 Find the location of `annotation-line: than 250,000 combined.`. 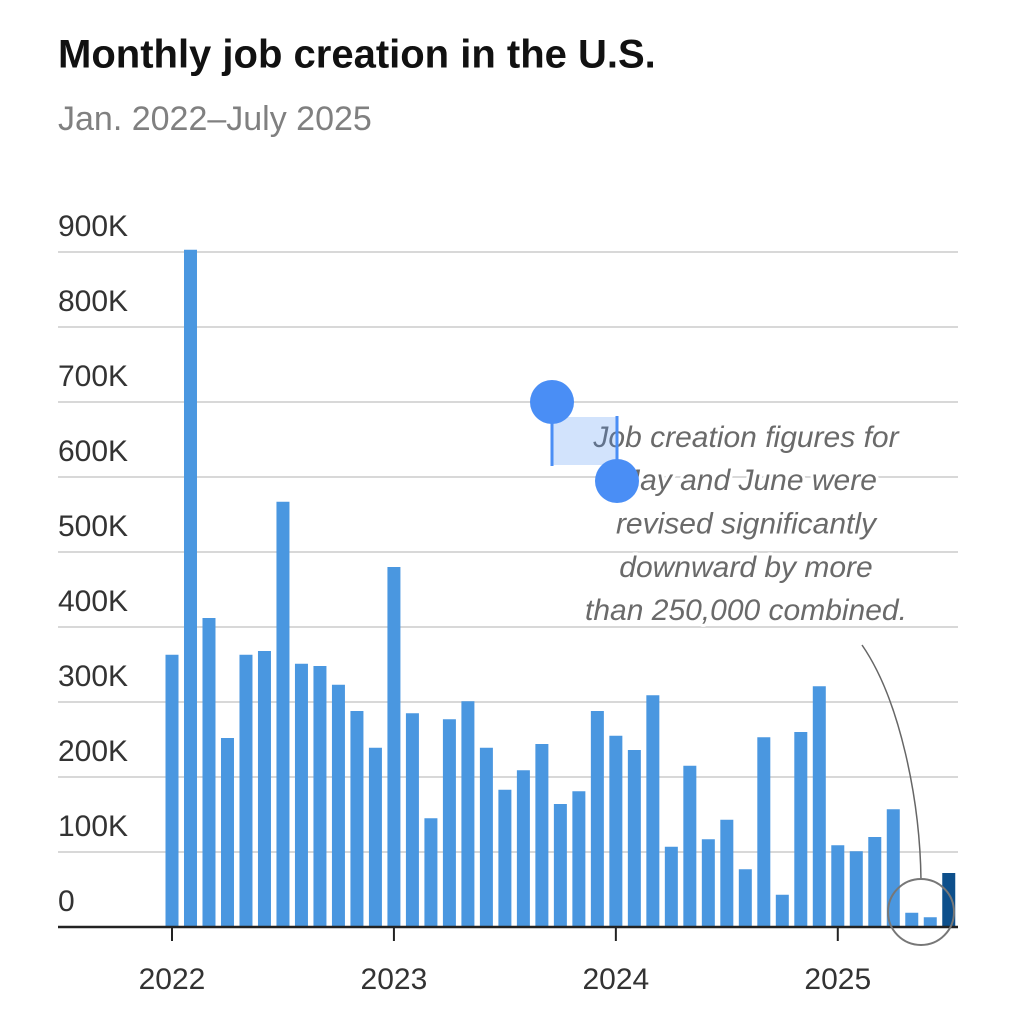

annotation-line: than 250,000 combined. is located at coordinates (746, 610).